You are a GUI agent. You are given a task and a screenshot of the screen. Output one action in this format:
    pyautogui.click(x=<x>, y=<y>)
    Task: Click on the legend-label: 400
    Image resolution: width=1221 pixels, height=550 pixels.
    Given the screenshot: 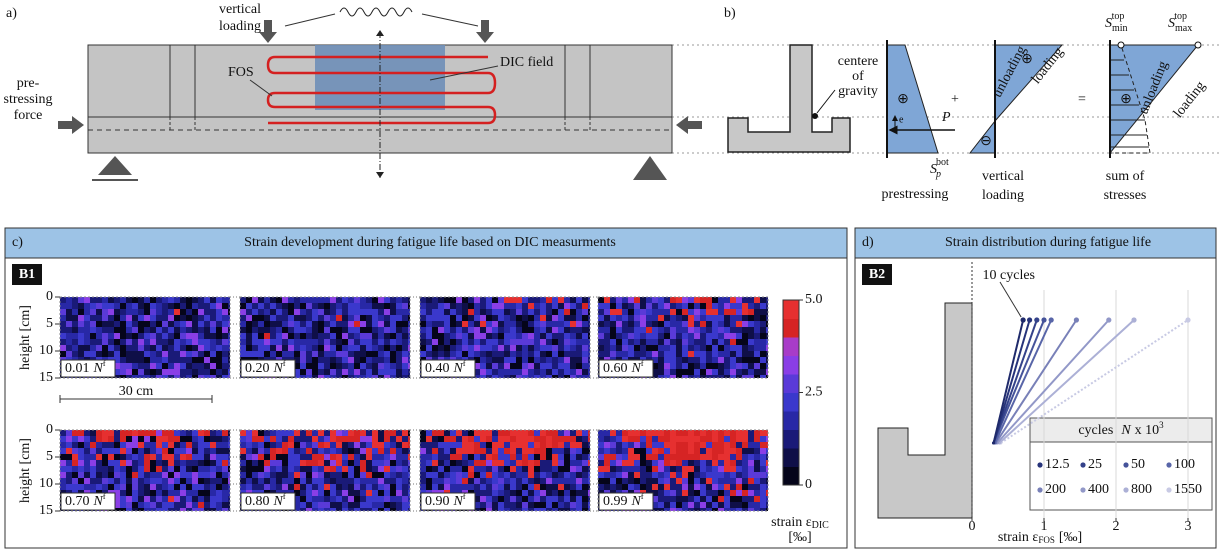 What is the action you would take?
    pyautogui.click(x=1098, y=489)
    